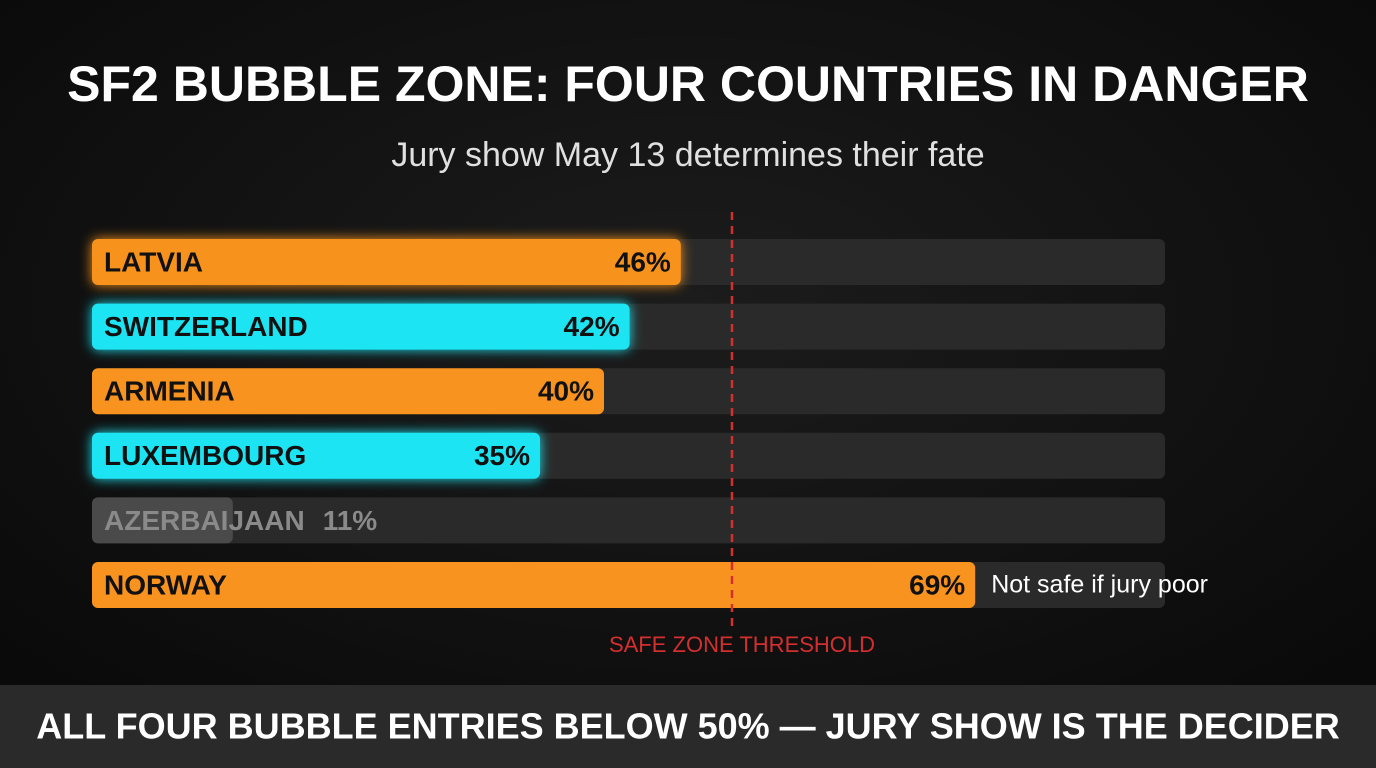 This screenshot has height=768, width=1376. Describe the element at coordinates (628, 520) in the screenshot. I see `track` at that location.